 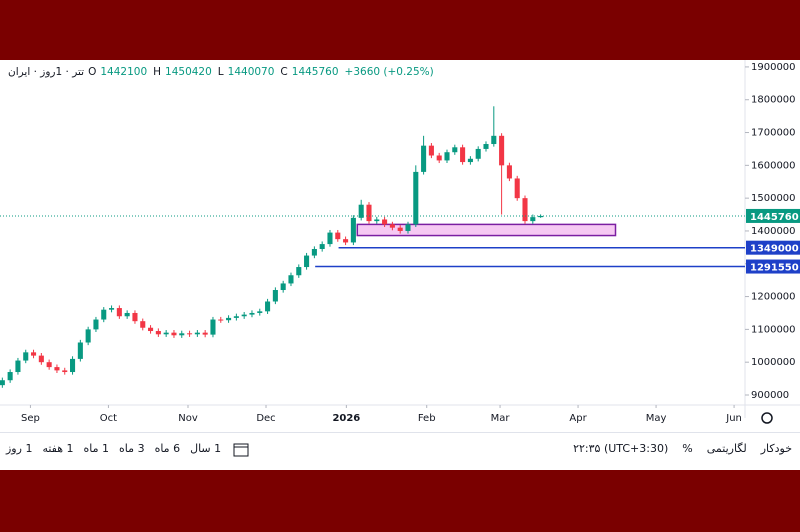 I want to click on ohlc-label: H, so click(x=157, y=72).